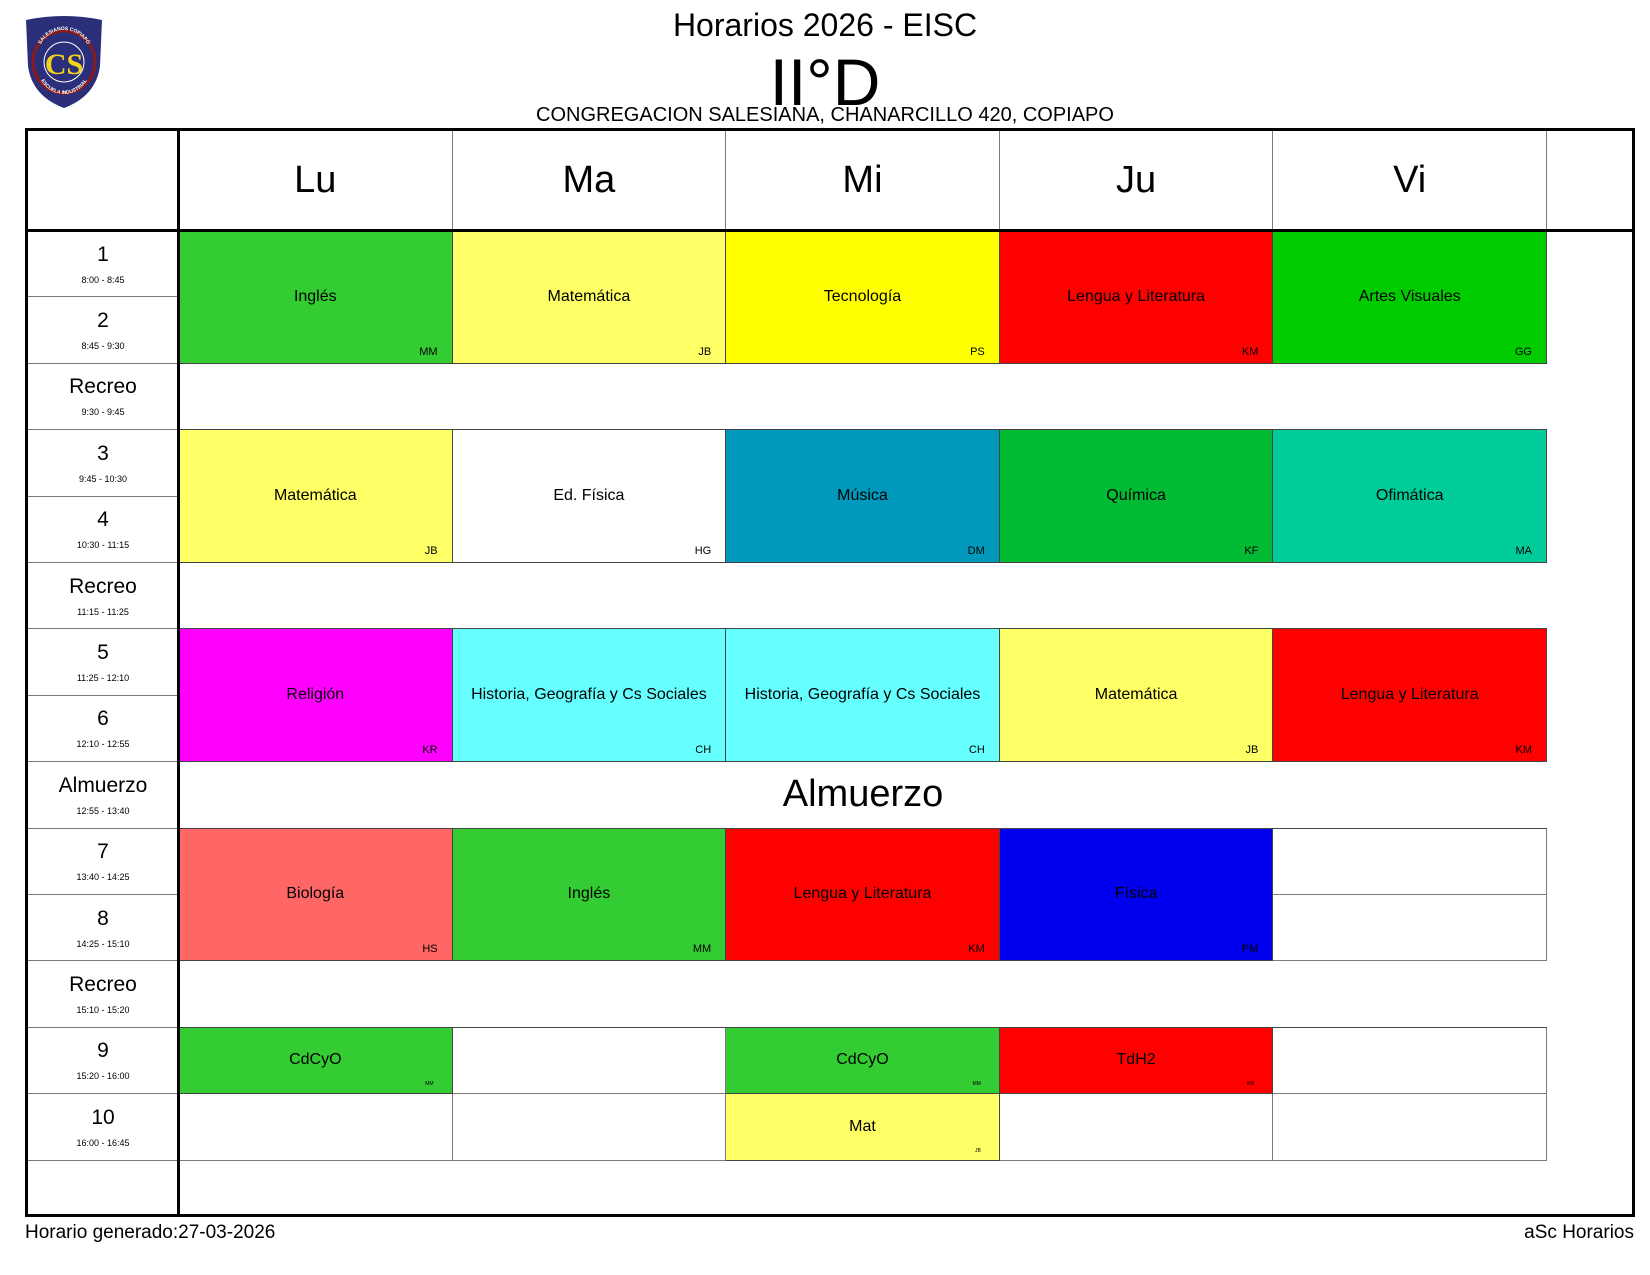 The image size is (1650, 1275). I want to click on lesson-card: Ed. Física HG, so click(589, 496).